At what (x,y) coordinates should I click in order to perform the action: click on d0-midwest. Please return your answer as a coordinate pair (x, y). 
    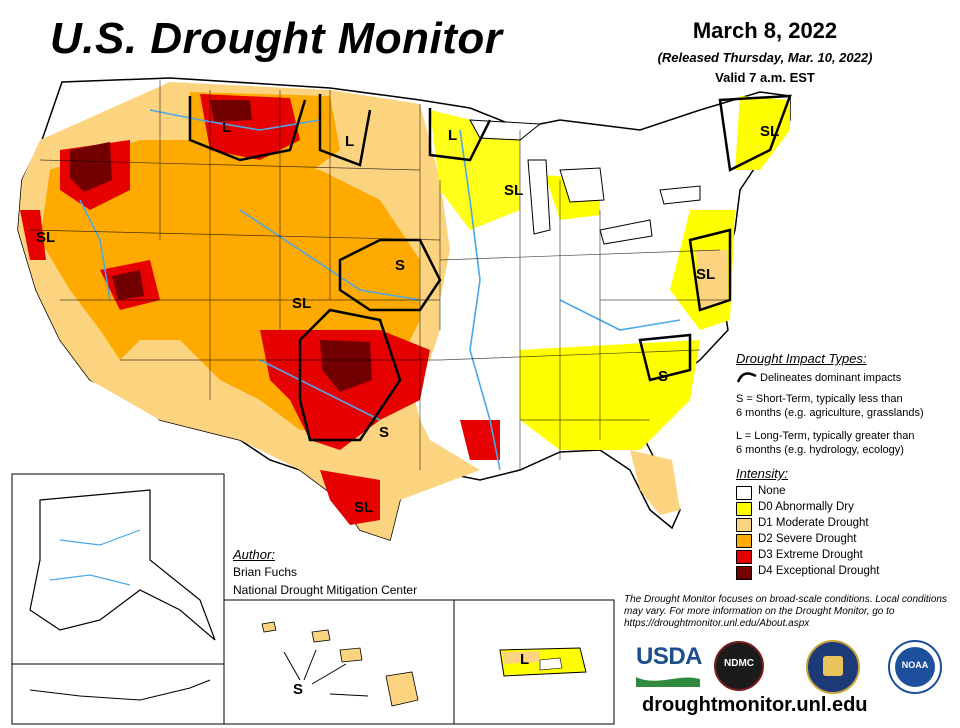
    Looking at the image, I should click on (475, 170).